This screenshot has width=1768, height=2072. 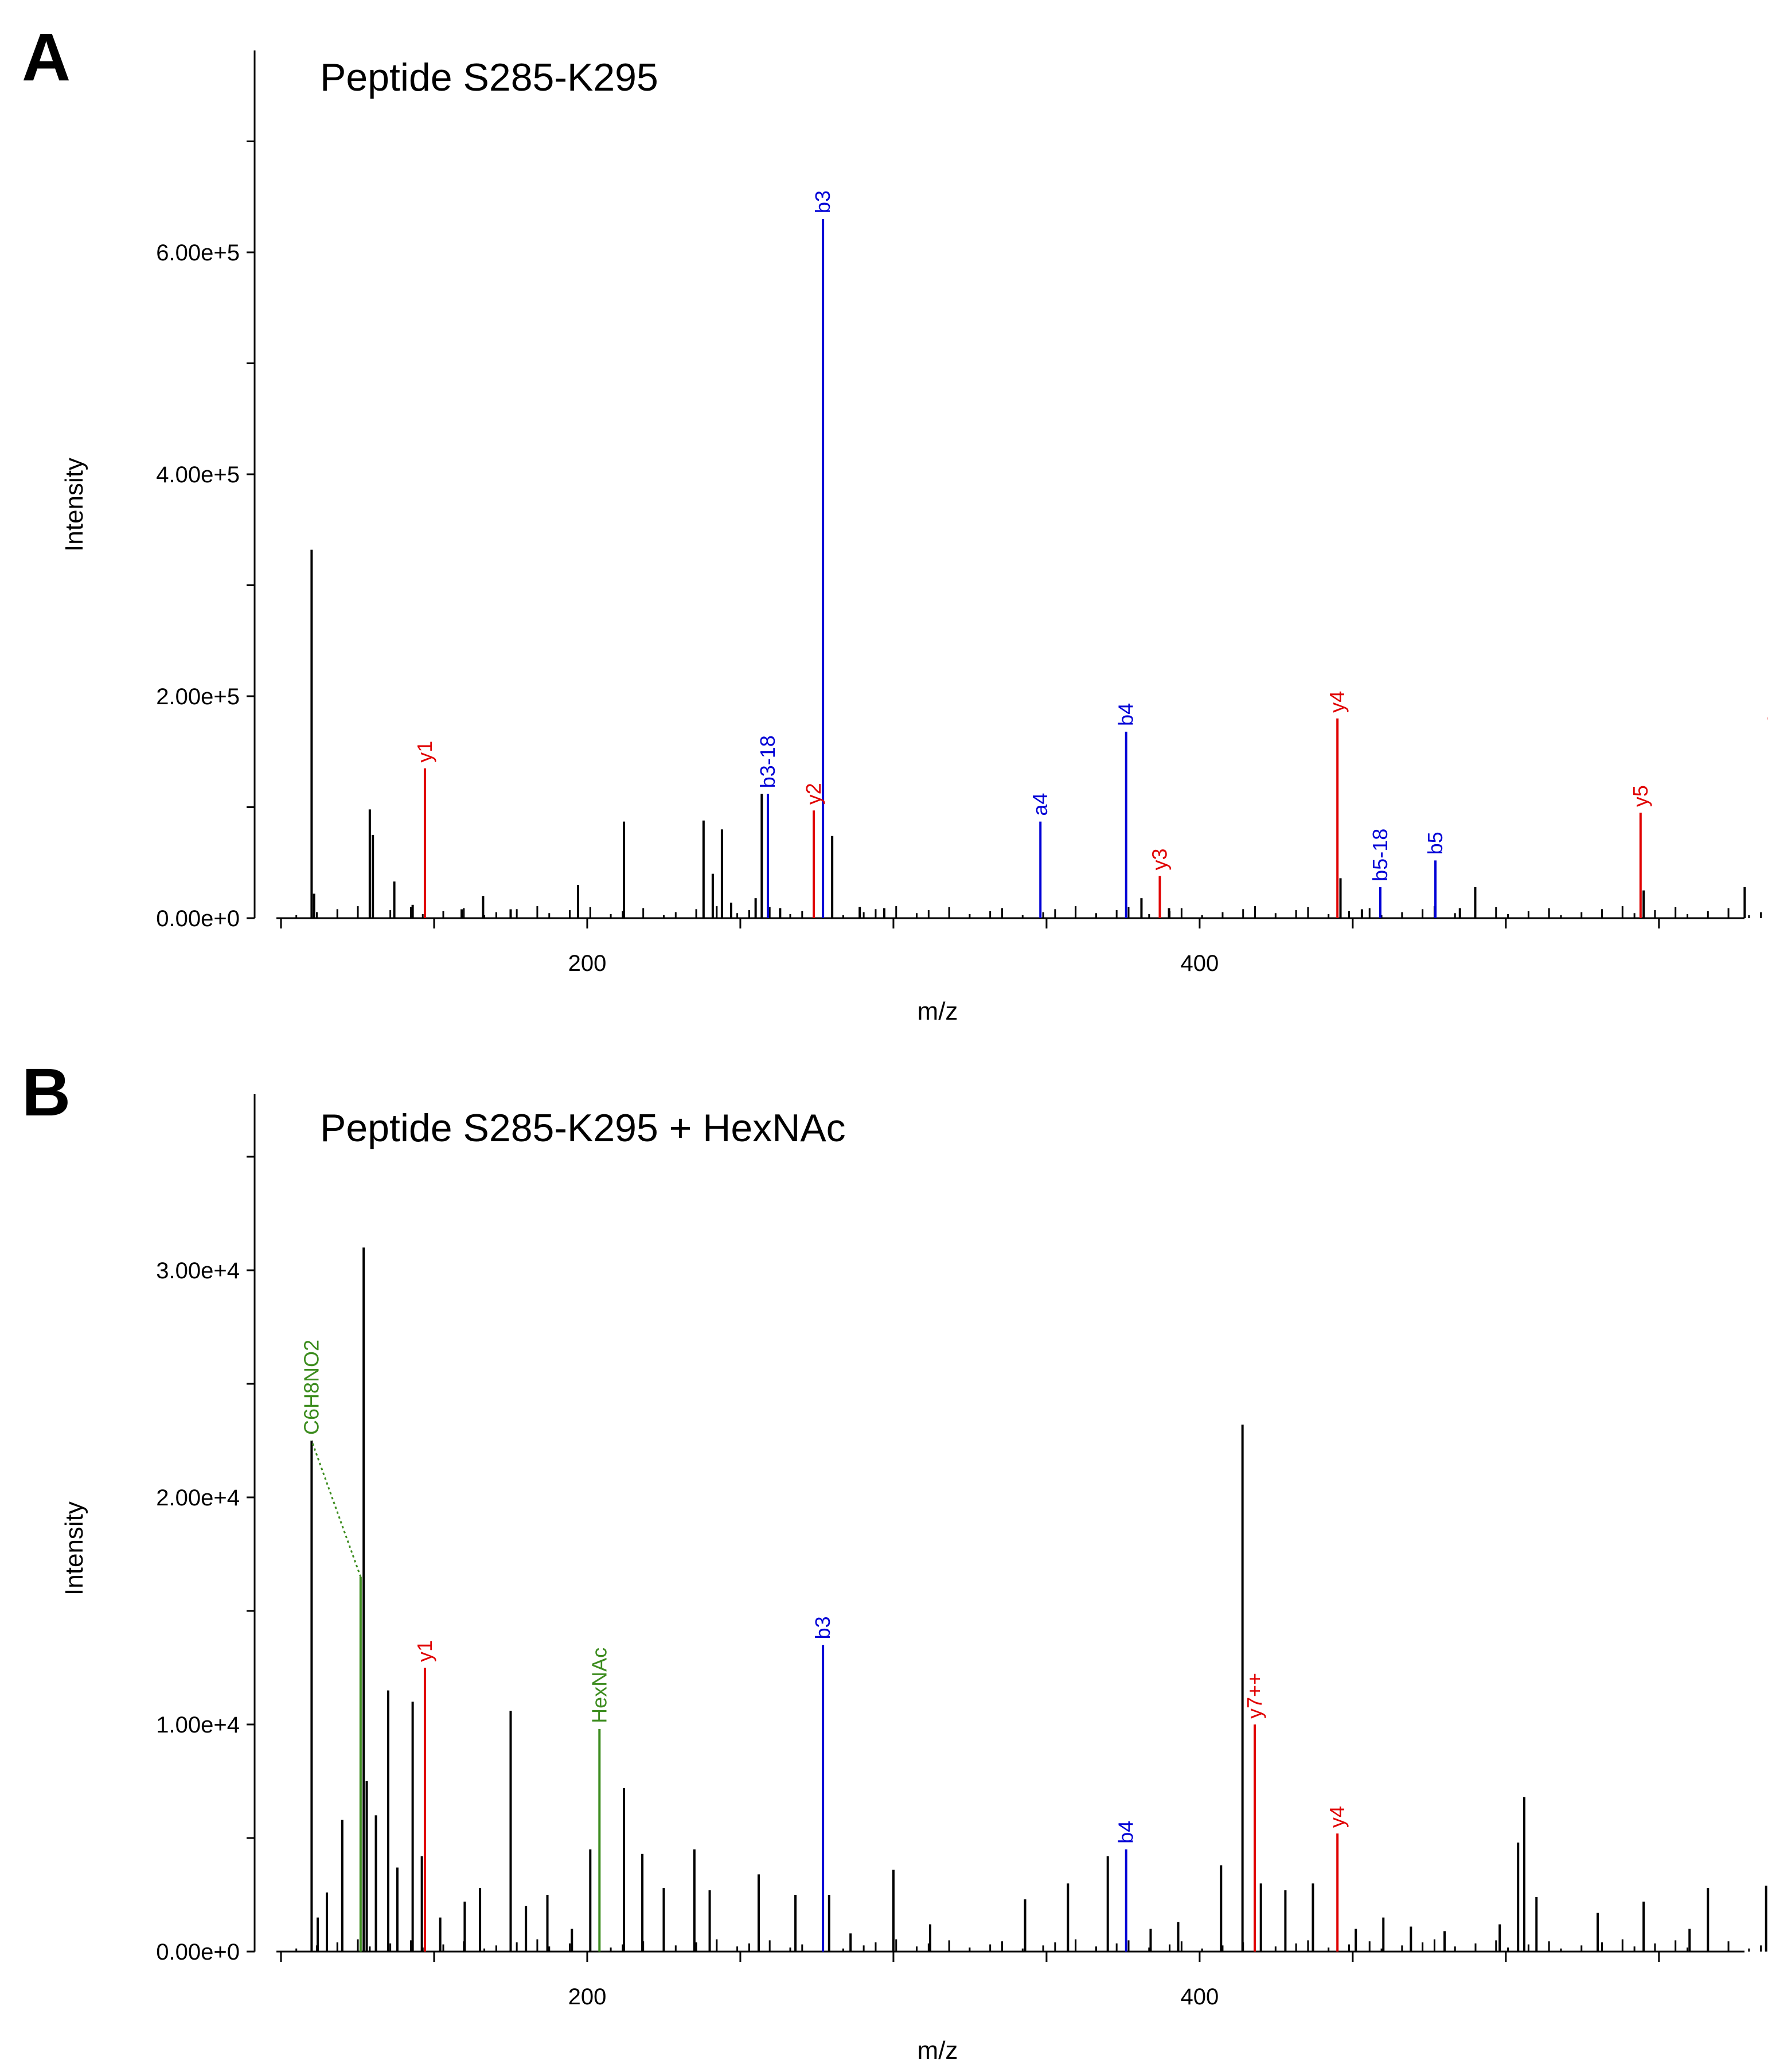 What do you see at coordinates (599, 1686) in the screenshot?
I see `peak-label: HexNAc` at bounding box center [599, 1686].